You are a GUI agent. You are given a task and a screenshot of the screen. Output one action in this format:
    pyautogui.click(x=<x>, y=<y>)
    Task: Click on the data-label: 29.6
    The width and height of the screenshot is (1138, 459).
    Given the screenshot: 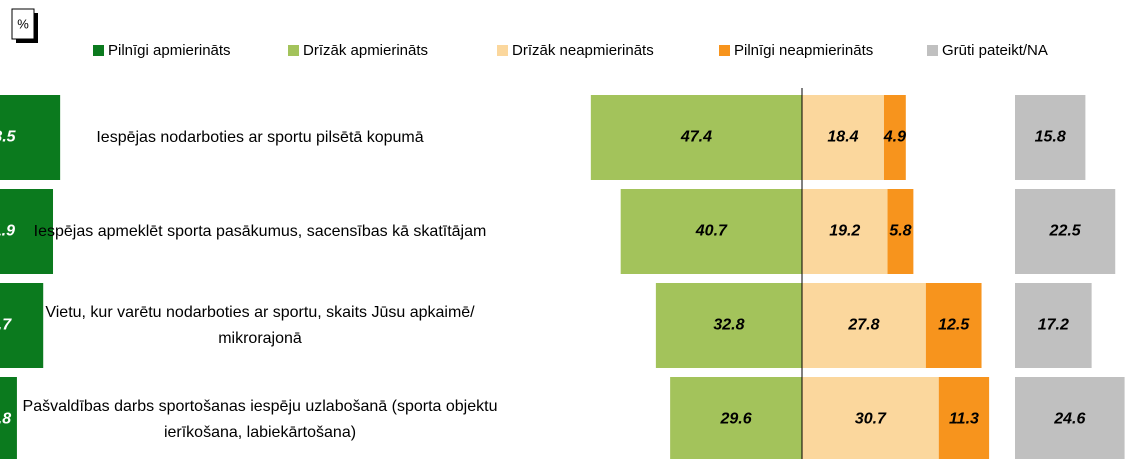 What is the action you would take?
    pyautogui.click(x=735, y=419)
    